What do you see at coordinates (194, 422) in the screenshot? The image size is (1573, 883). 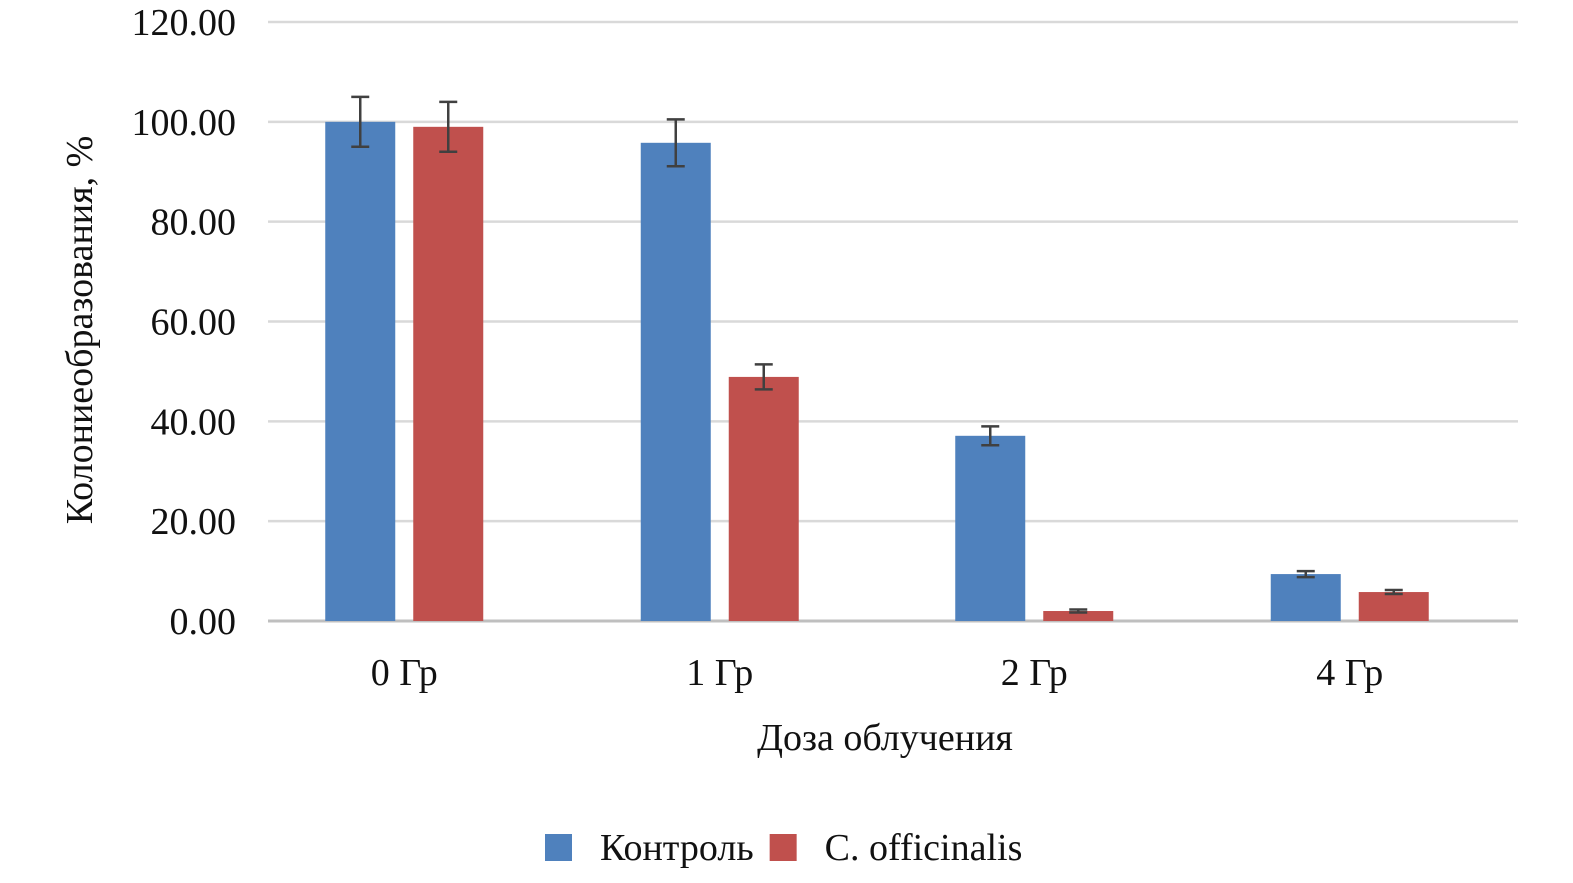 I see `y-tick-label: 40.00` at bounding box center [194, 422].